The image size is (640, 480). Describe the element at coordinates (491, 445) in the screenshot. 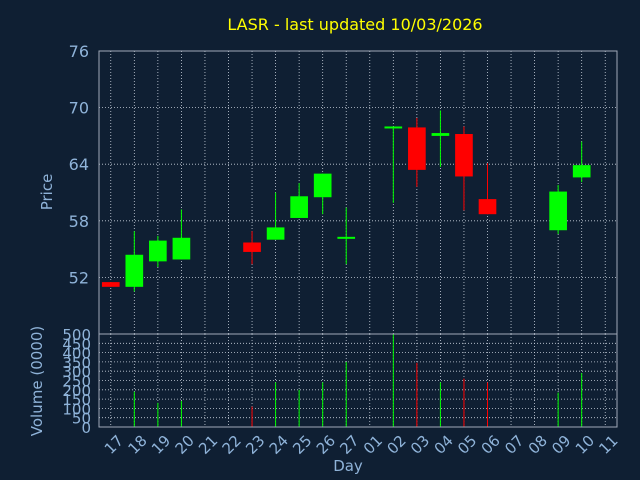

I see `x-tick-label: 06` at that location.